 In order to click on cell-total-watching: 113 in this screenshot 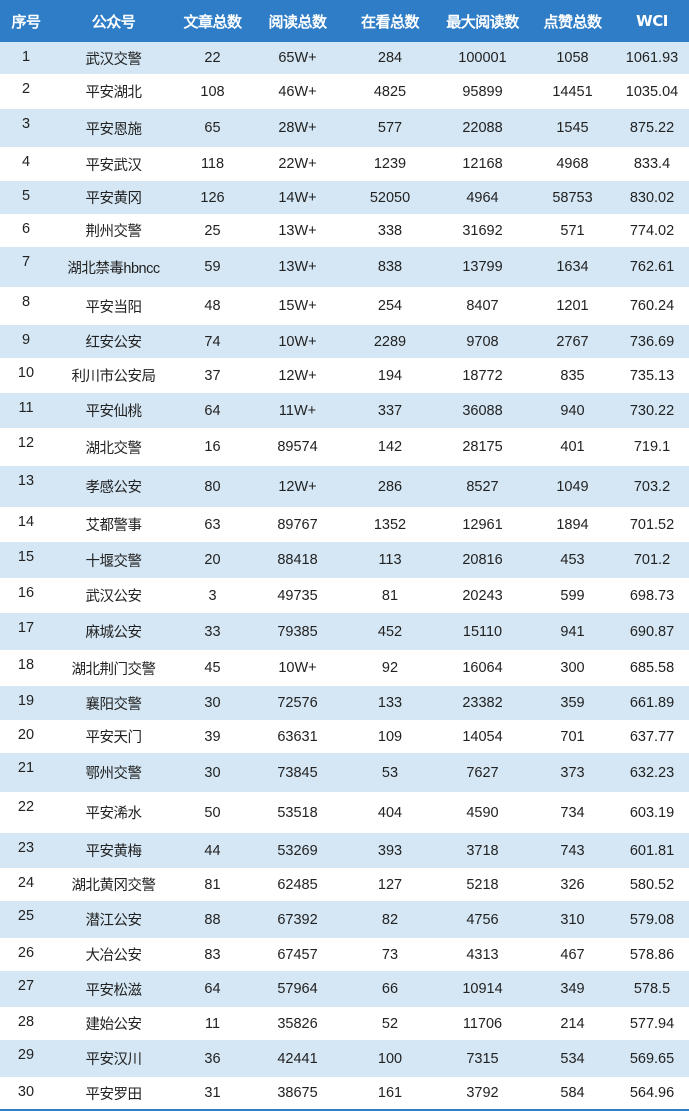, I will do `click(390, 560)`.